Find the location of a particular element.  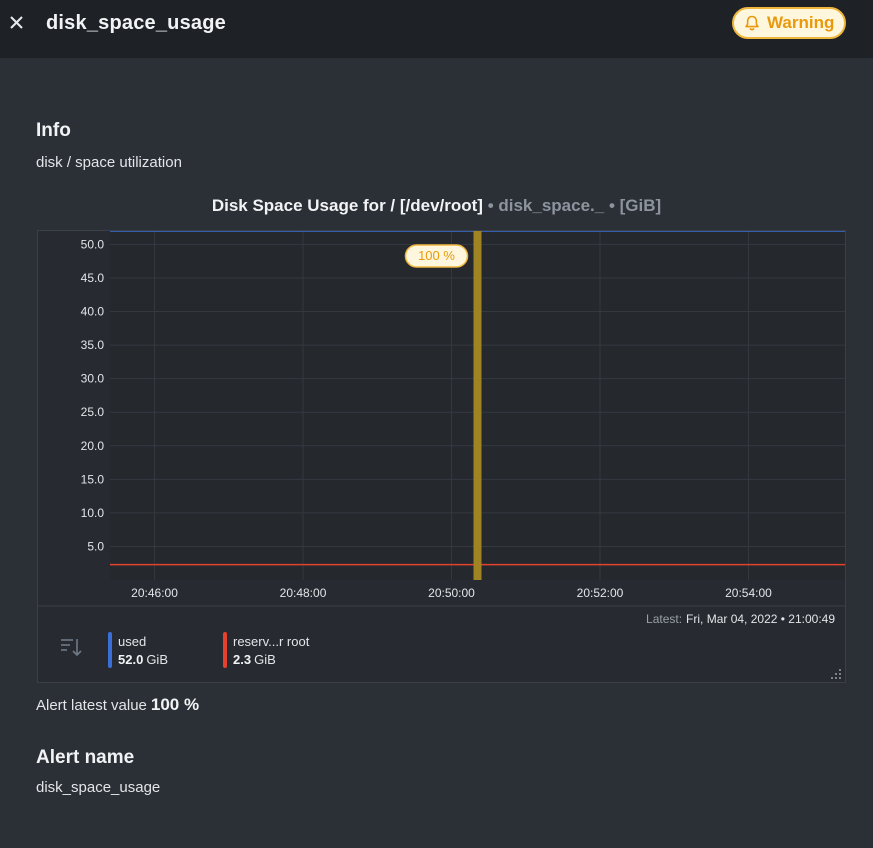

alert-latest-value: Alert latest value 100 % is located at coordinates (117, 705).